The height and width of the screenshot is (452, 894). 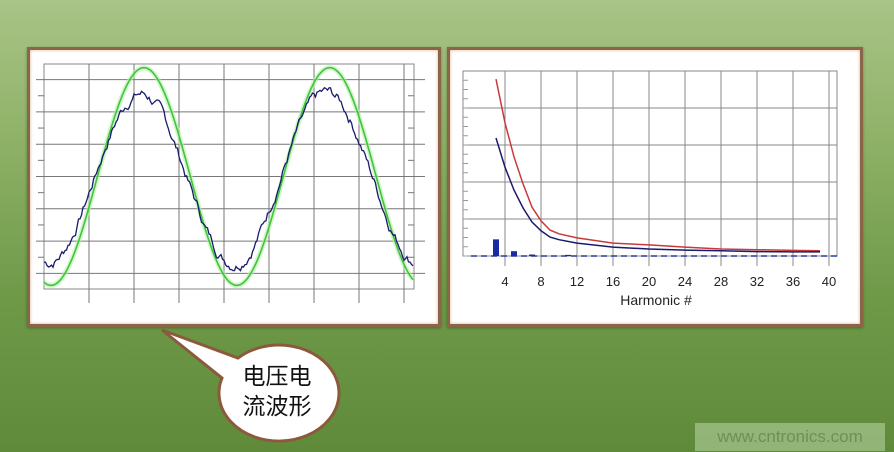 What do you see at coordinates (277, 407) in the screenshot?
I see `callout-line-2: 流波形` at bounding box center [277, 407].